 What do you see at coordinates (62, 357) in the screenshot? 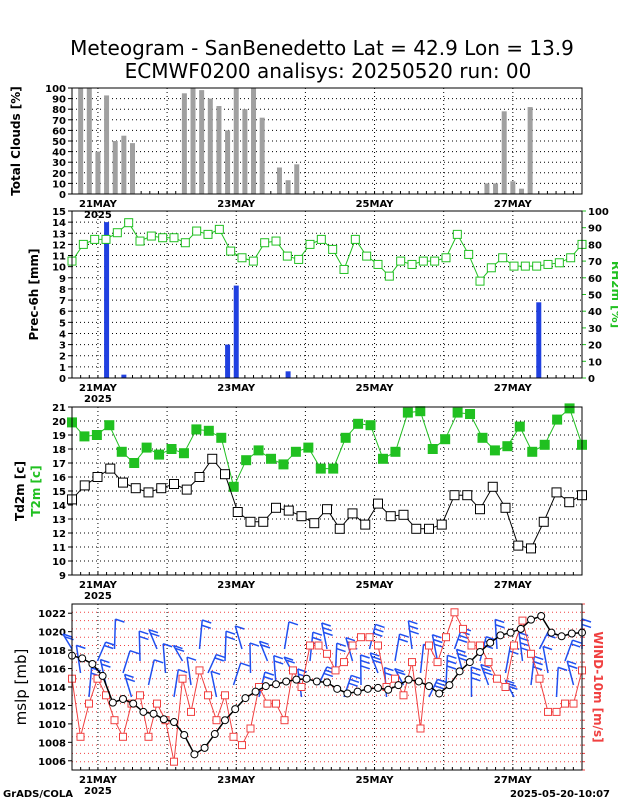
I see `precip-y-tick-label: 2` at bounding box center [62, 357].